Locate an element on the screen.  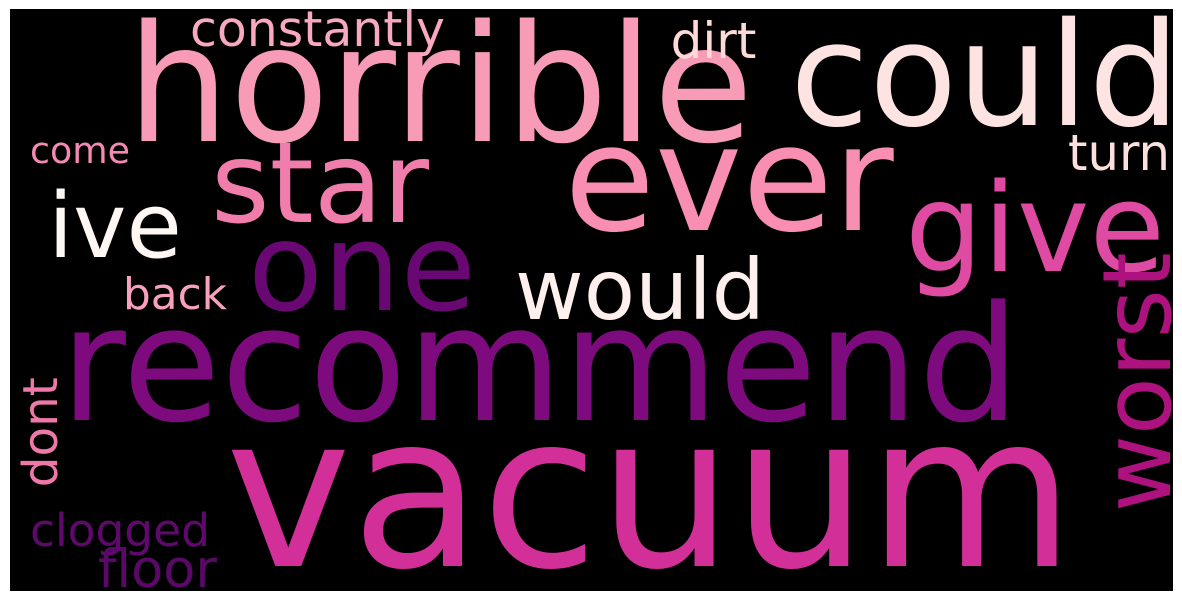
word-floor: floor is located at coordinates (157, 564).